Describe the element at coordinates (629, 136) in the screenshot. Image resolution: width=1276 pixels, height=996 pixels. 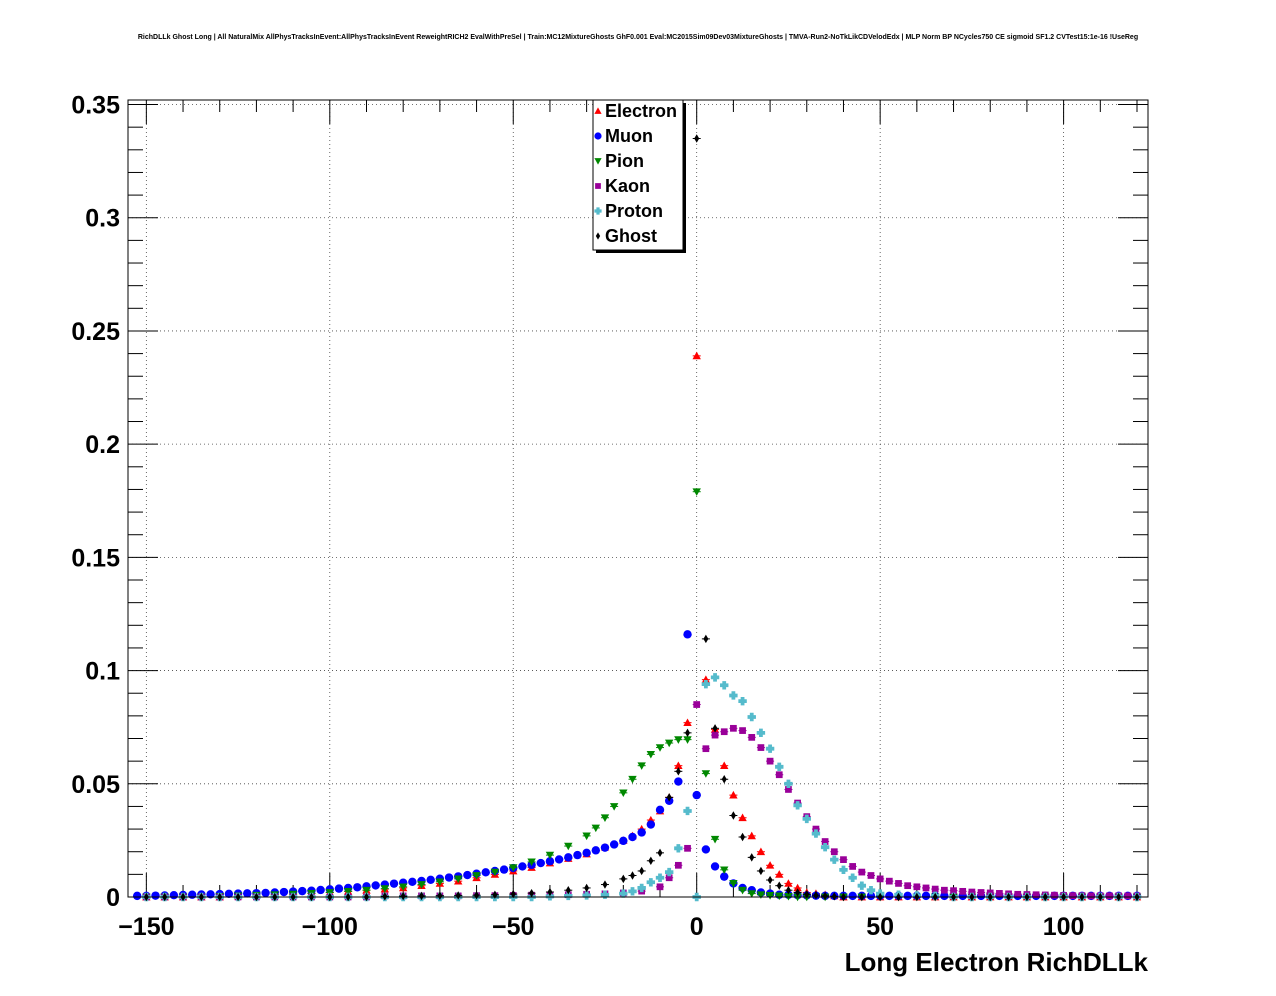
I see `legend-label-muon: Muon` at that location.